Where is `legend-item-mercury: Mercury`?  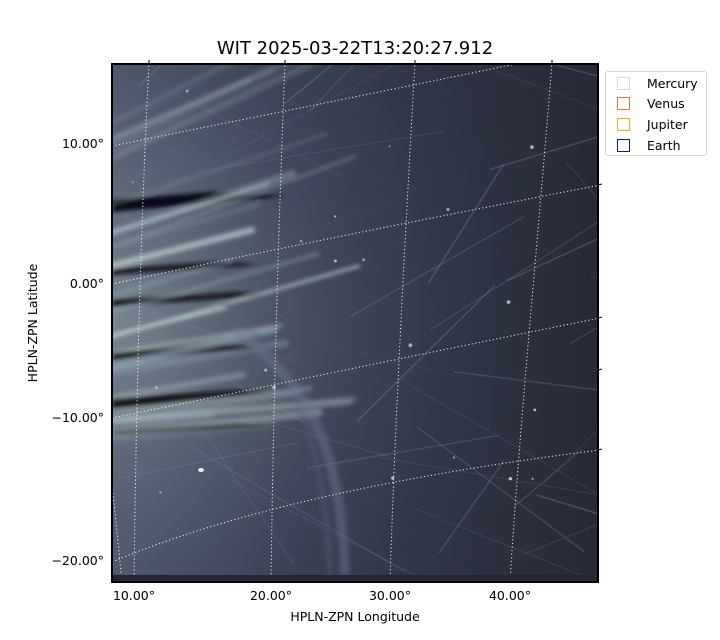
legend-item-mercury: Mercury is located at coordinates (657, 83).